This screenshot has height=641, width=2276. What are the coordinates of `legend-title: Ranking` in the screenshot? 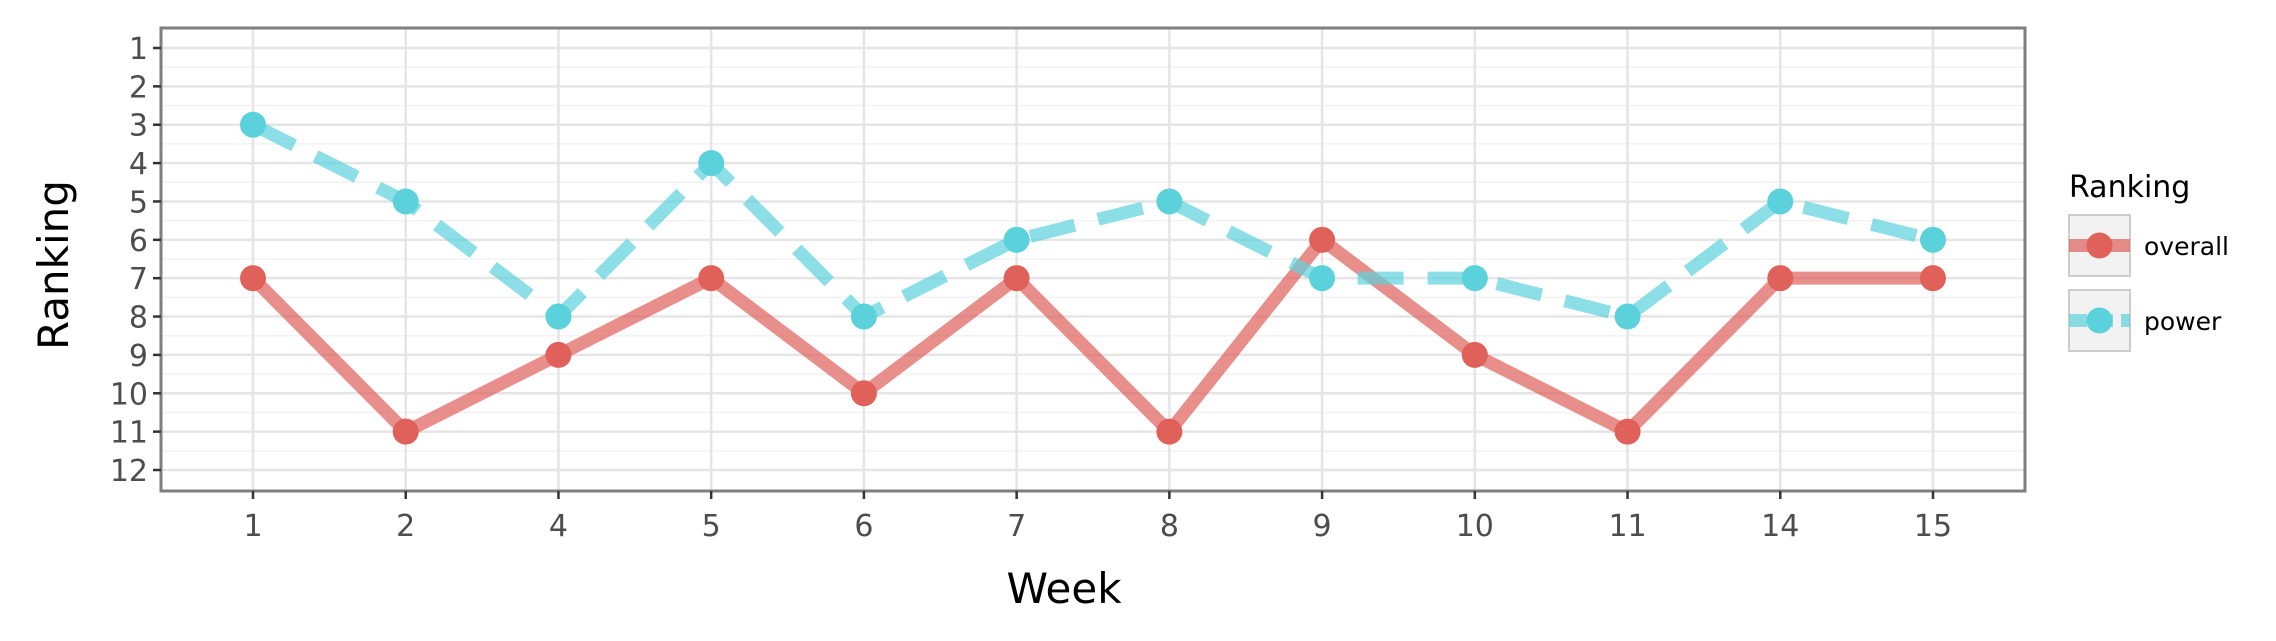 It's located at (2129, 187).